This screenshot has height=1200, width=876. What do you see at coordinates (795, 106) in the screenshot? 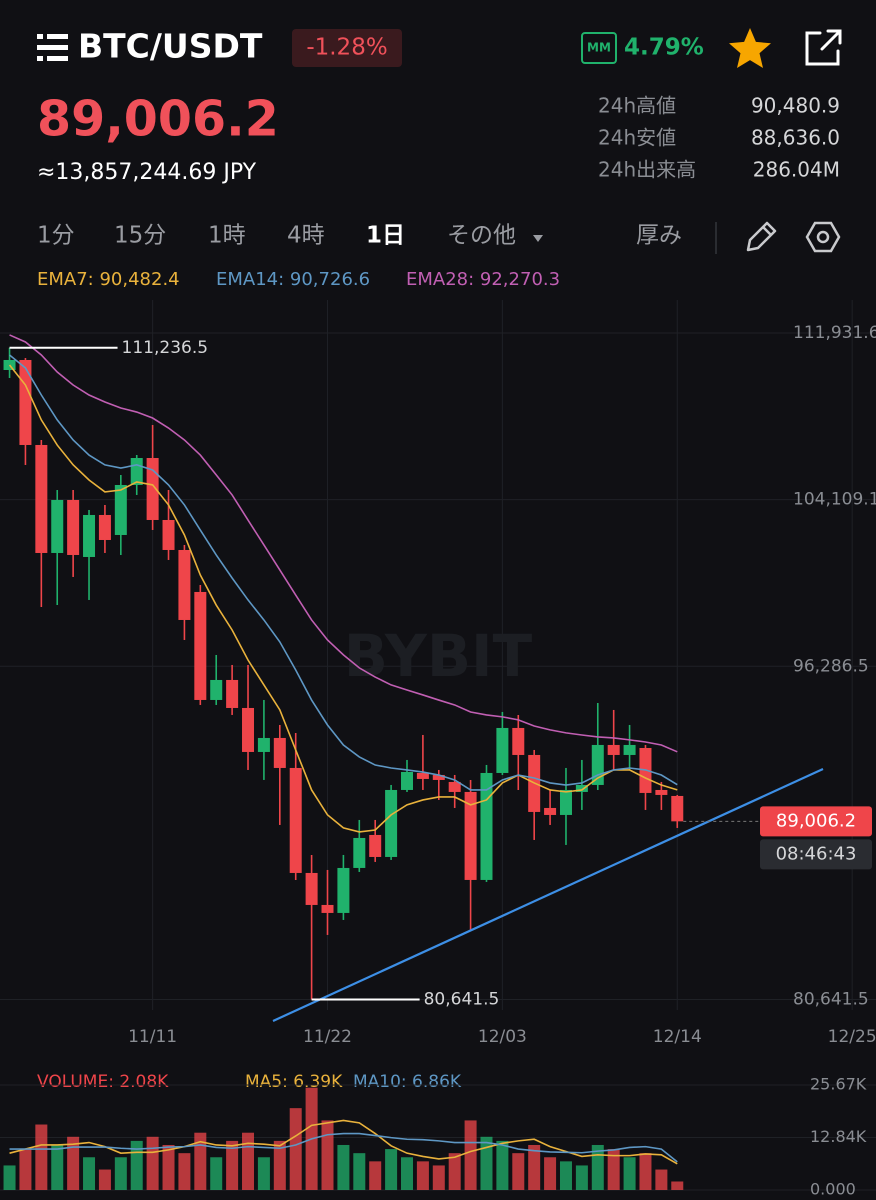
I see `stat-value: 90,480.9` at bounding box center [795, 106].